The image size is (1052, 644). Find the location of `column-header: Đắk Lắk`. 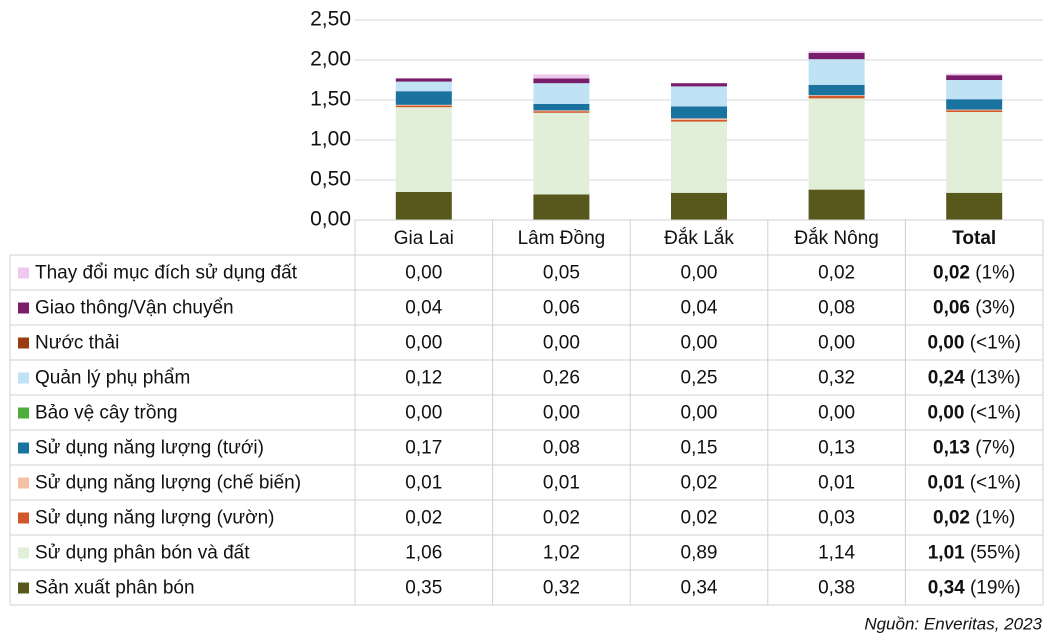

column-header: Đắk Lắk is located at coordinates (699, 238).